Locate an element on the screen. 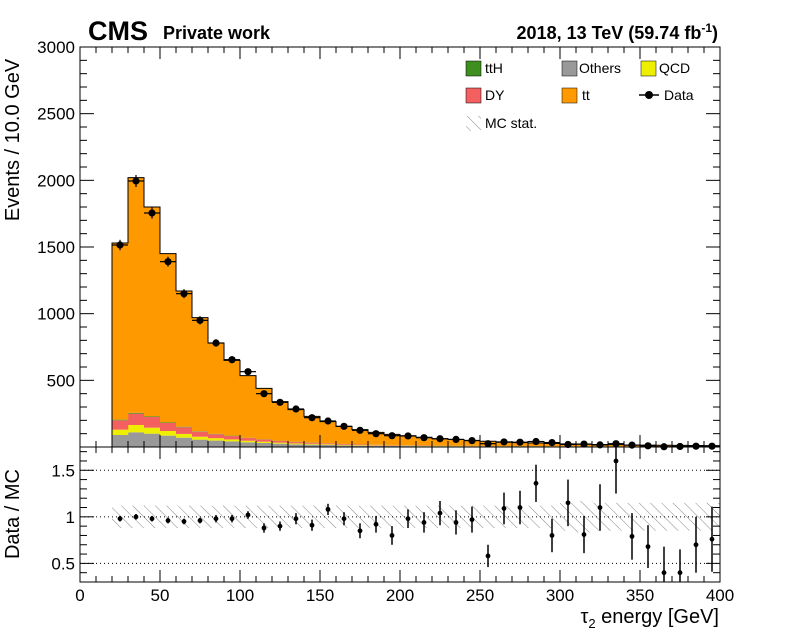 The width and height of the screenshot is (800, 640). main-y-tick-label-3000: 3000 is located at coordinates (56, 47).